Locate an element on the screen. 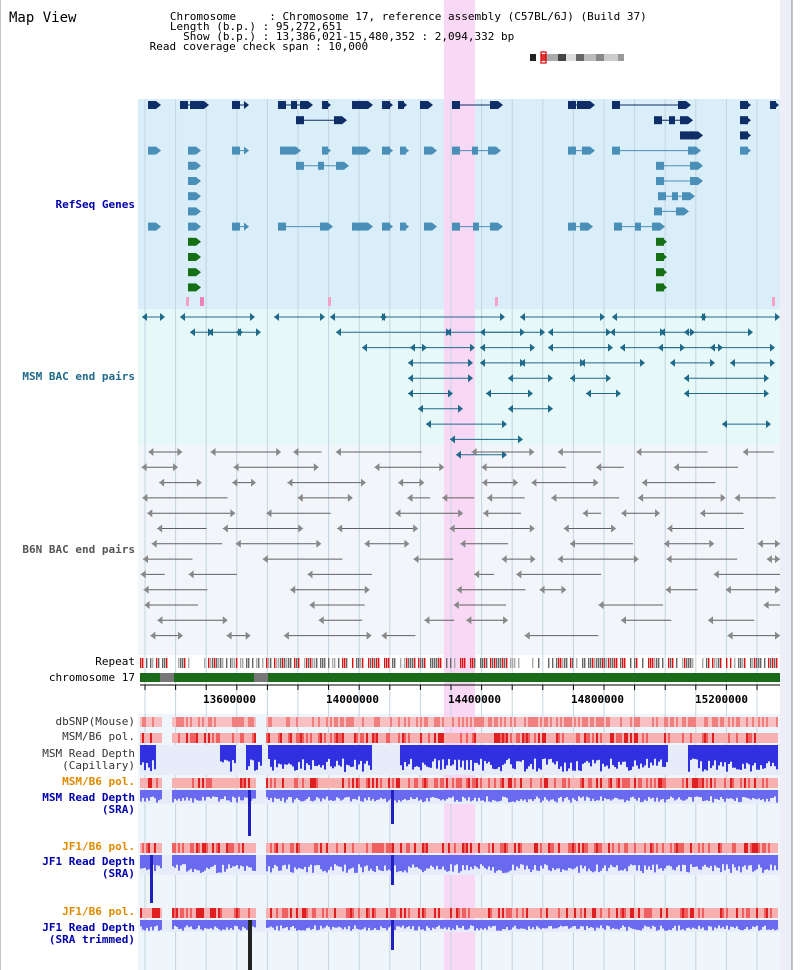 The image size is (800, 970). track-label-jf1-depth-sra-1: JF1 Read Depth is located at coordinates (88, 861).